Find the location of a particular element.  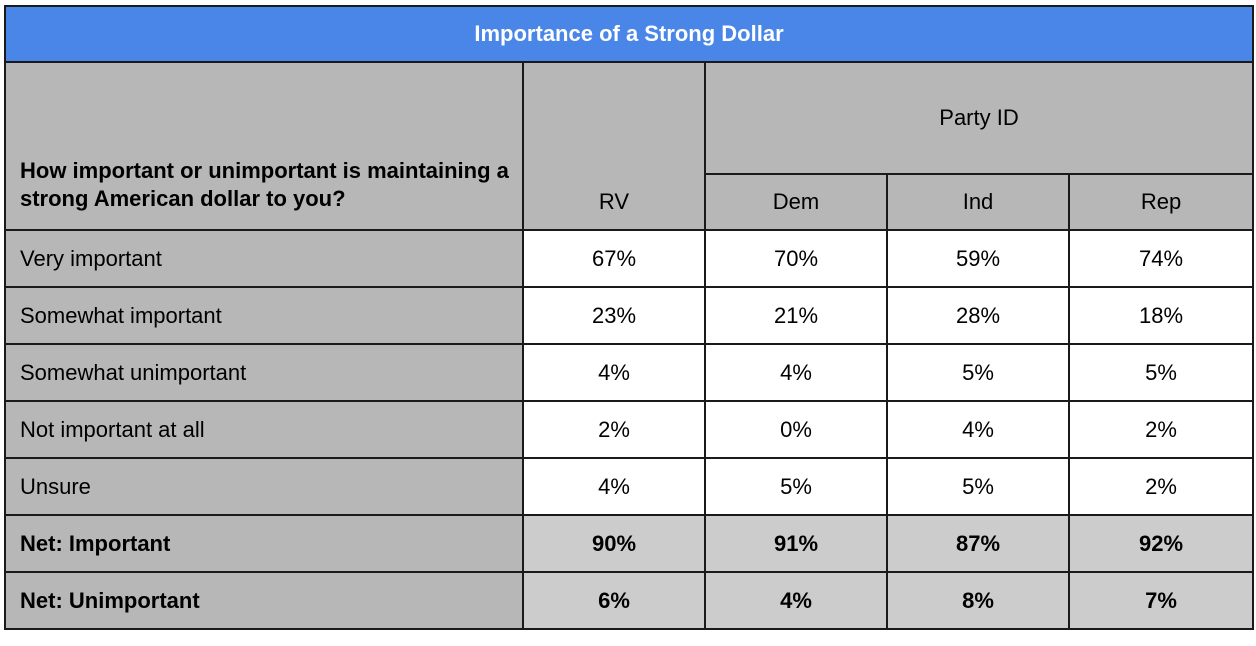

dem-value: 5% is located at coordinates (796, 486).